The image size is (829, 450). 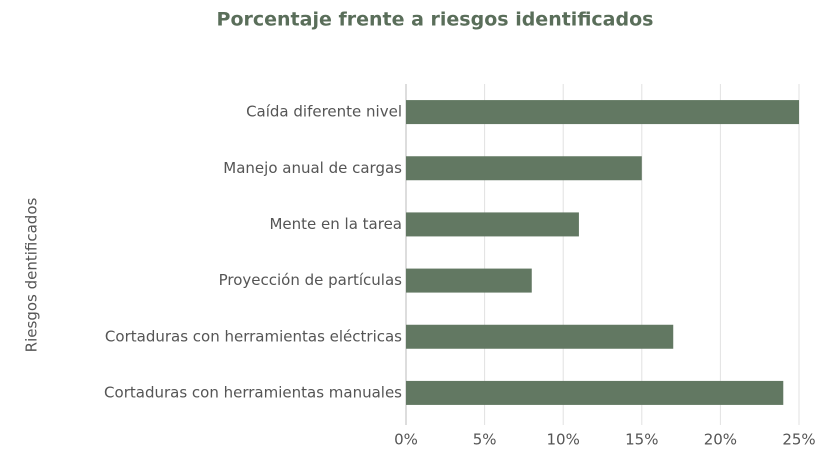 I want to click on y-tick-label: Manejo anual de cargas, so click(x=312, y=168).